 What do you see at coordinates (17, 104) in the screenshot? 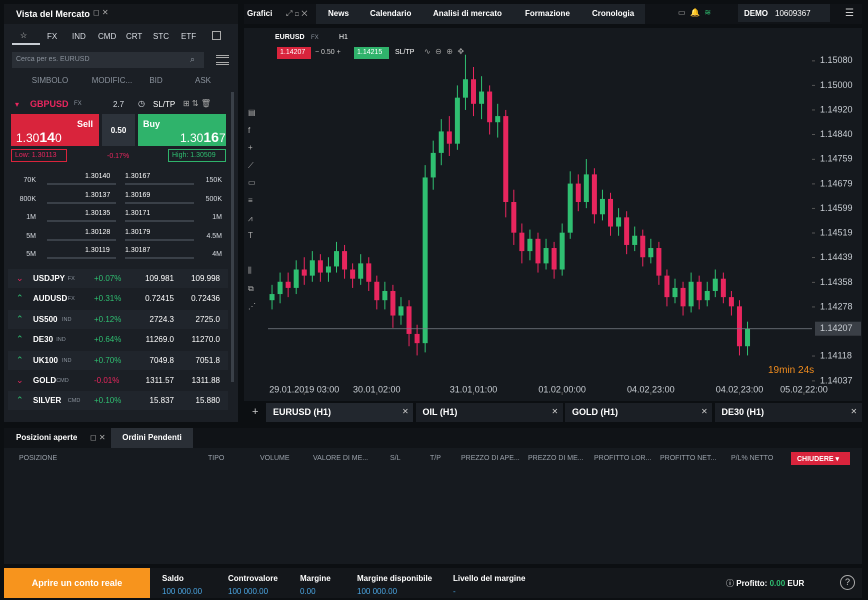
I see `collapse-arrow: ▾` at bounding box center [17, 104].